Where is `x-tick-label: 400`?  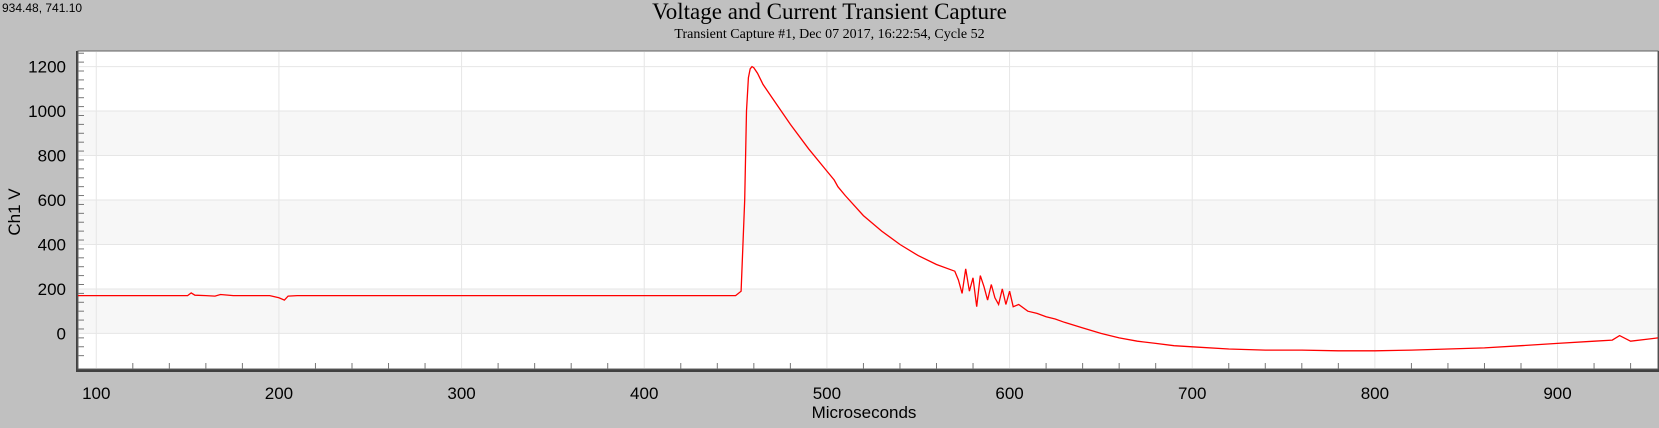
x-tick-label: 400 is located at coordinates (644, 393).